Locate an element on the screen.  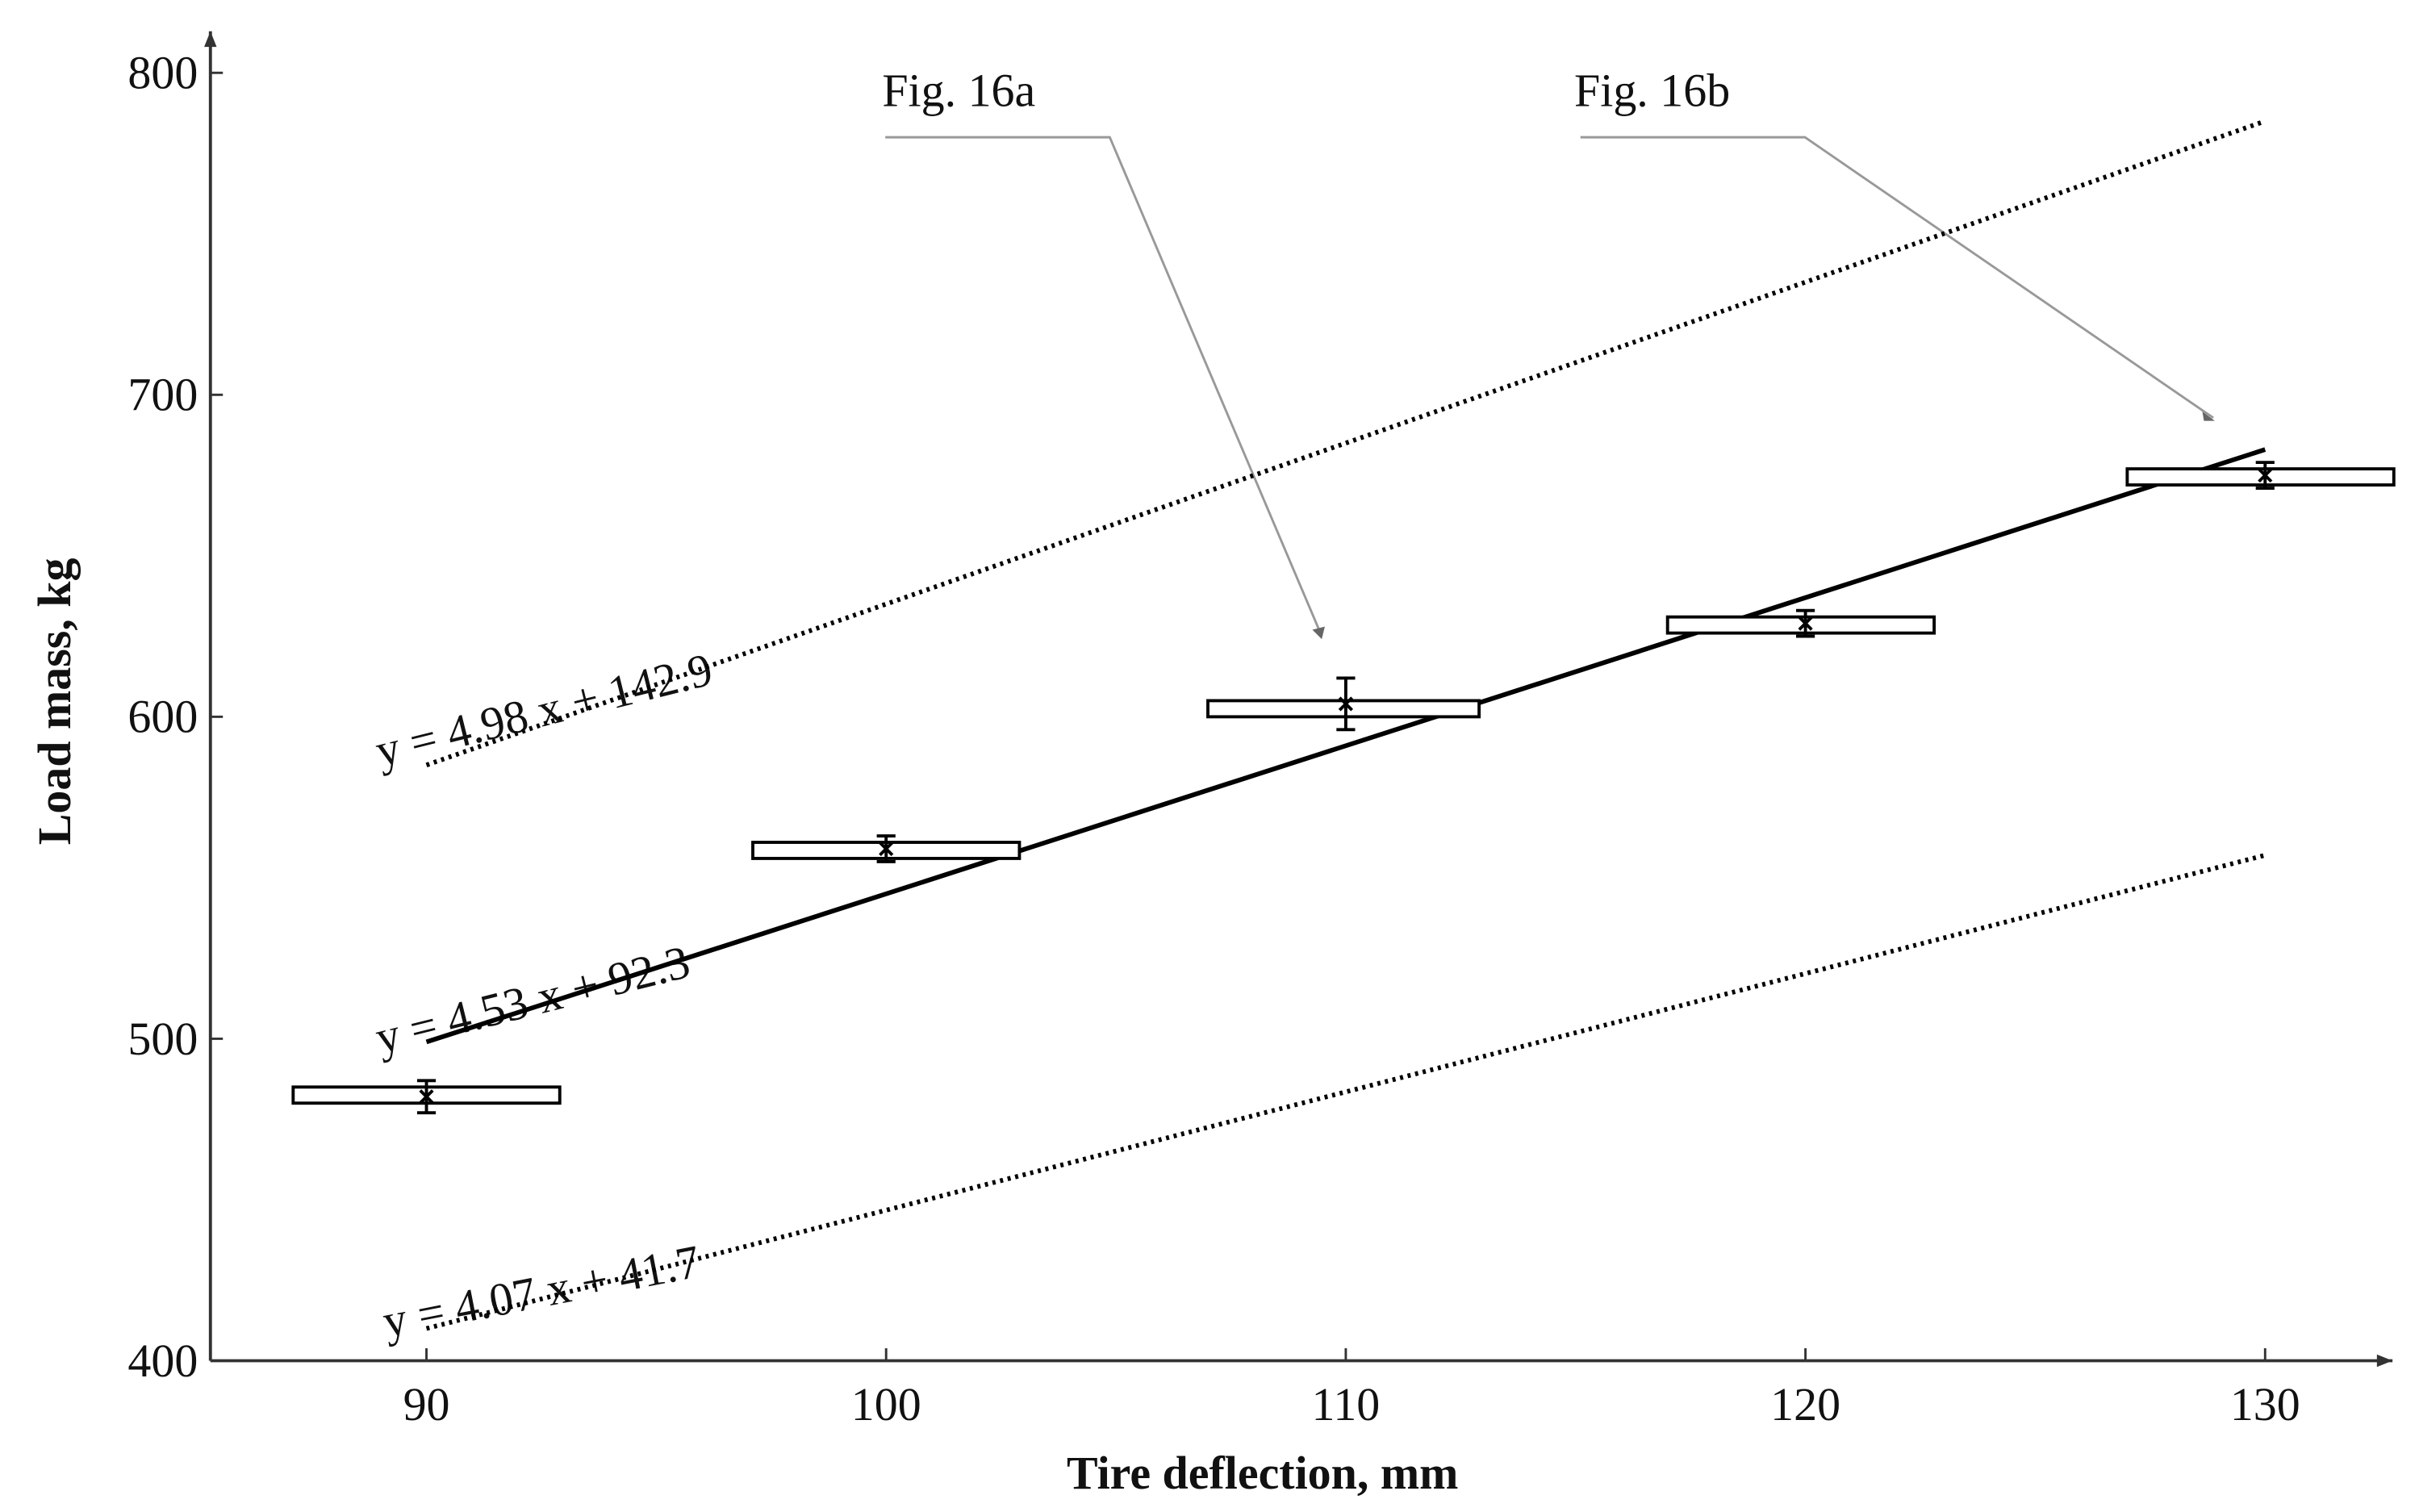
x-axis-label: Tire deflection, mm is located at coordinates (1262, 1473).